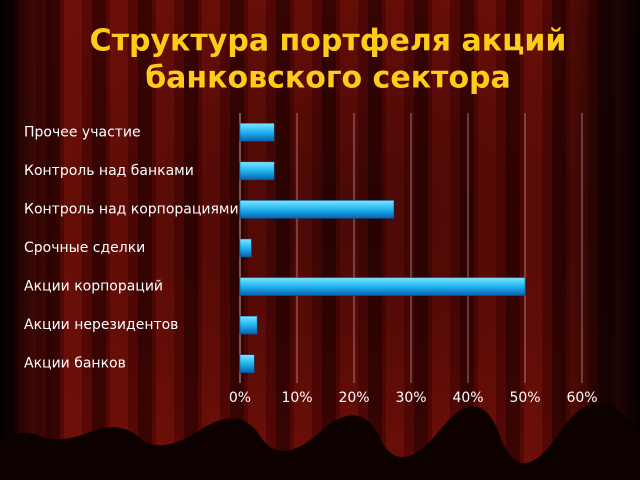  I want to click on x-tick-label: 50%, so click(524, 398).